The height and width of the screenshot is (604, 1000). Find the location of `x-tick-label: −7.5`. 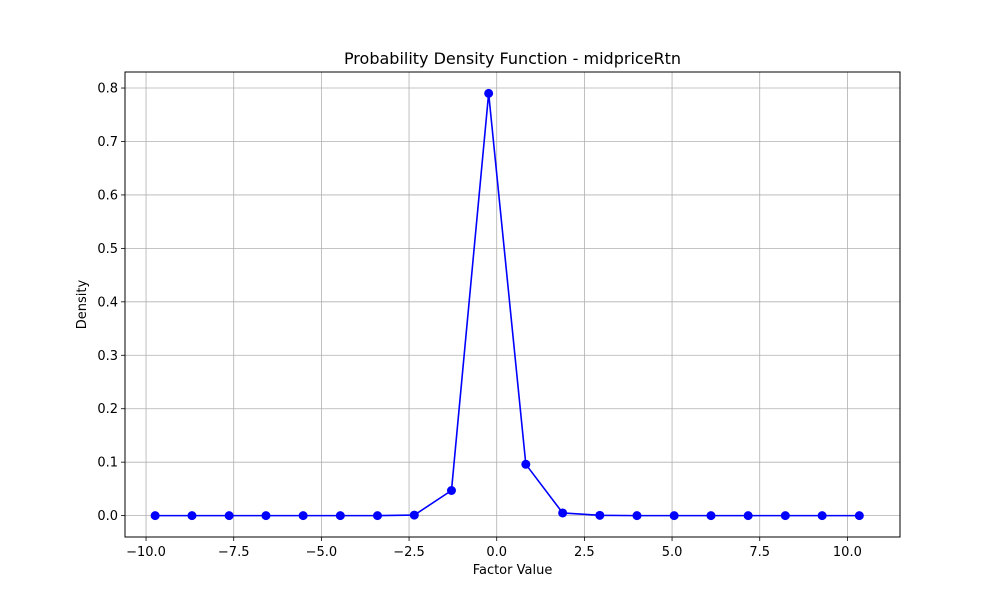

x-tick-label: −7.5 is located at coordinates (234, 552).